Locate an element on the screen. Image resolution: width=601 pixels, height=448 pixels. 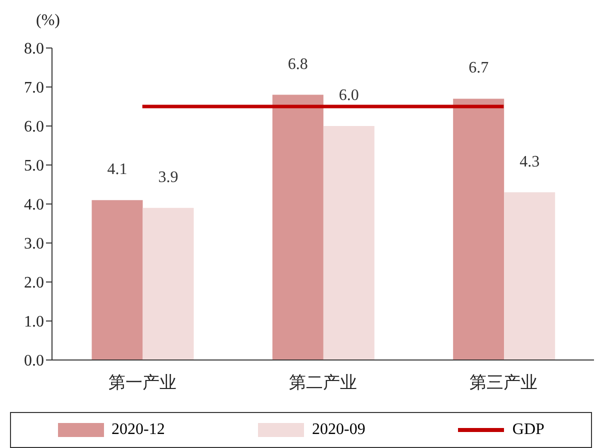
y-tick-label: 4.0 is located at coordinates (34, 205).